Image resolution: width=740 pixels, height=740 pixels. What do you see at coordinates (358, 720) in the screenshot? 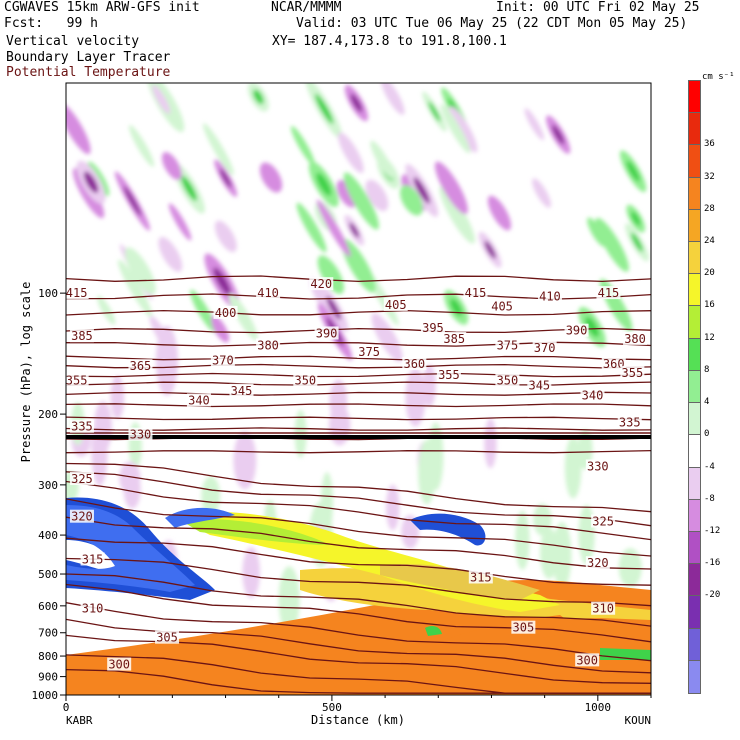
I see `x-axis-label: Distance (km)` at bounding box center [358, 720].